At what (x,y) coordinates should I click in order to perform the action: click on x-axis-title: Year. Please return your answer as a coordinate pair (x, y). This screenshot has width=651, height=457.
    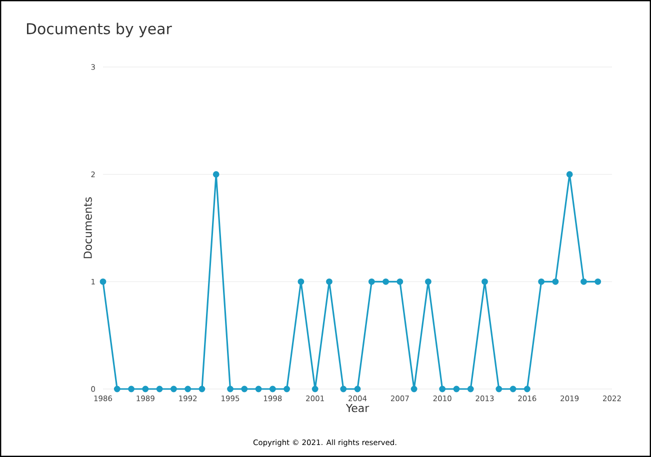
    Looking at the image, I should click on (358, 408).